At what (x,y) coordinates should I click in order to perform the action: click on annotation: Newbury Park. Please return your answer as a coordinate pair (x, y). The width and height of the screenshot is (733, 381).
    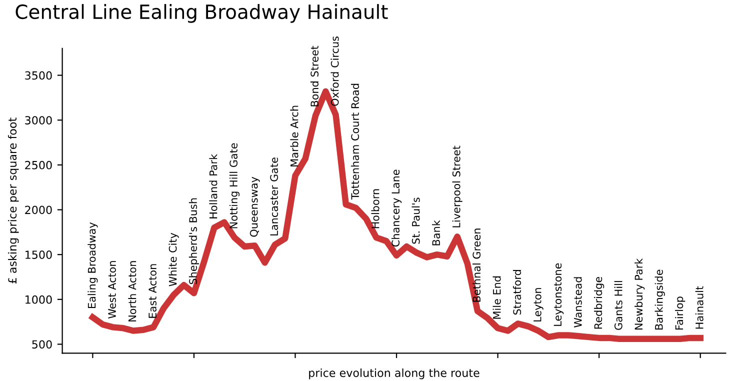
    Looking at the image, I should click on (639, 294).